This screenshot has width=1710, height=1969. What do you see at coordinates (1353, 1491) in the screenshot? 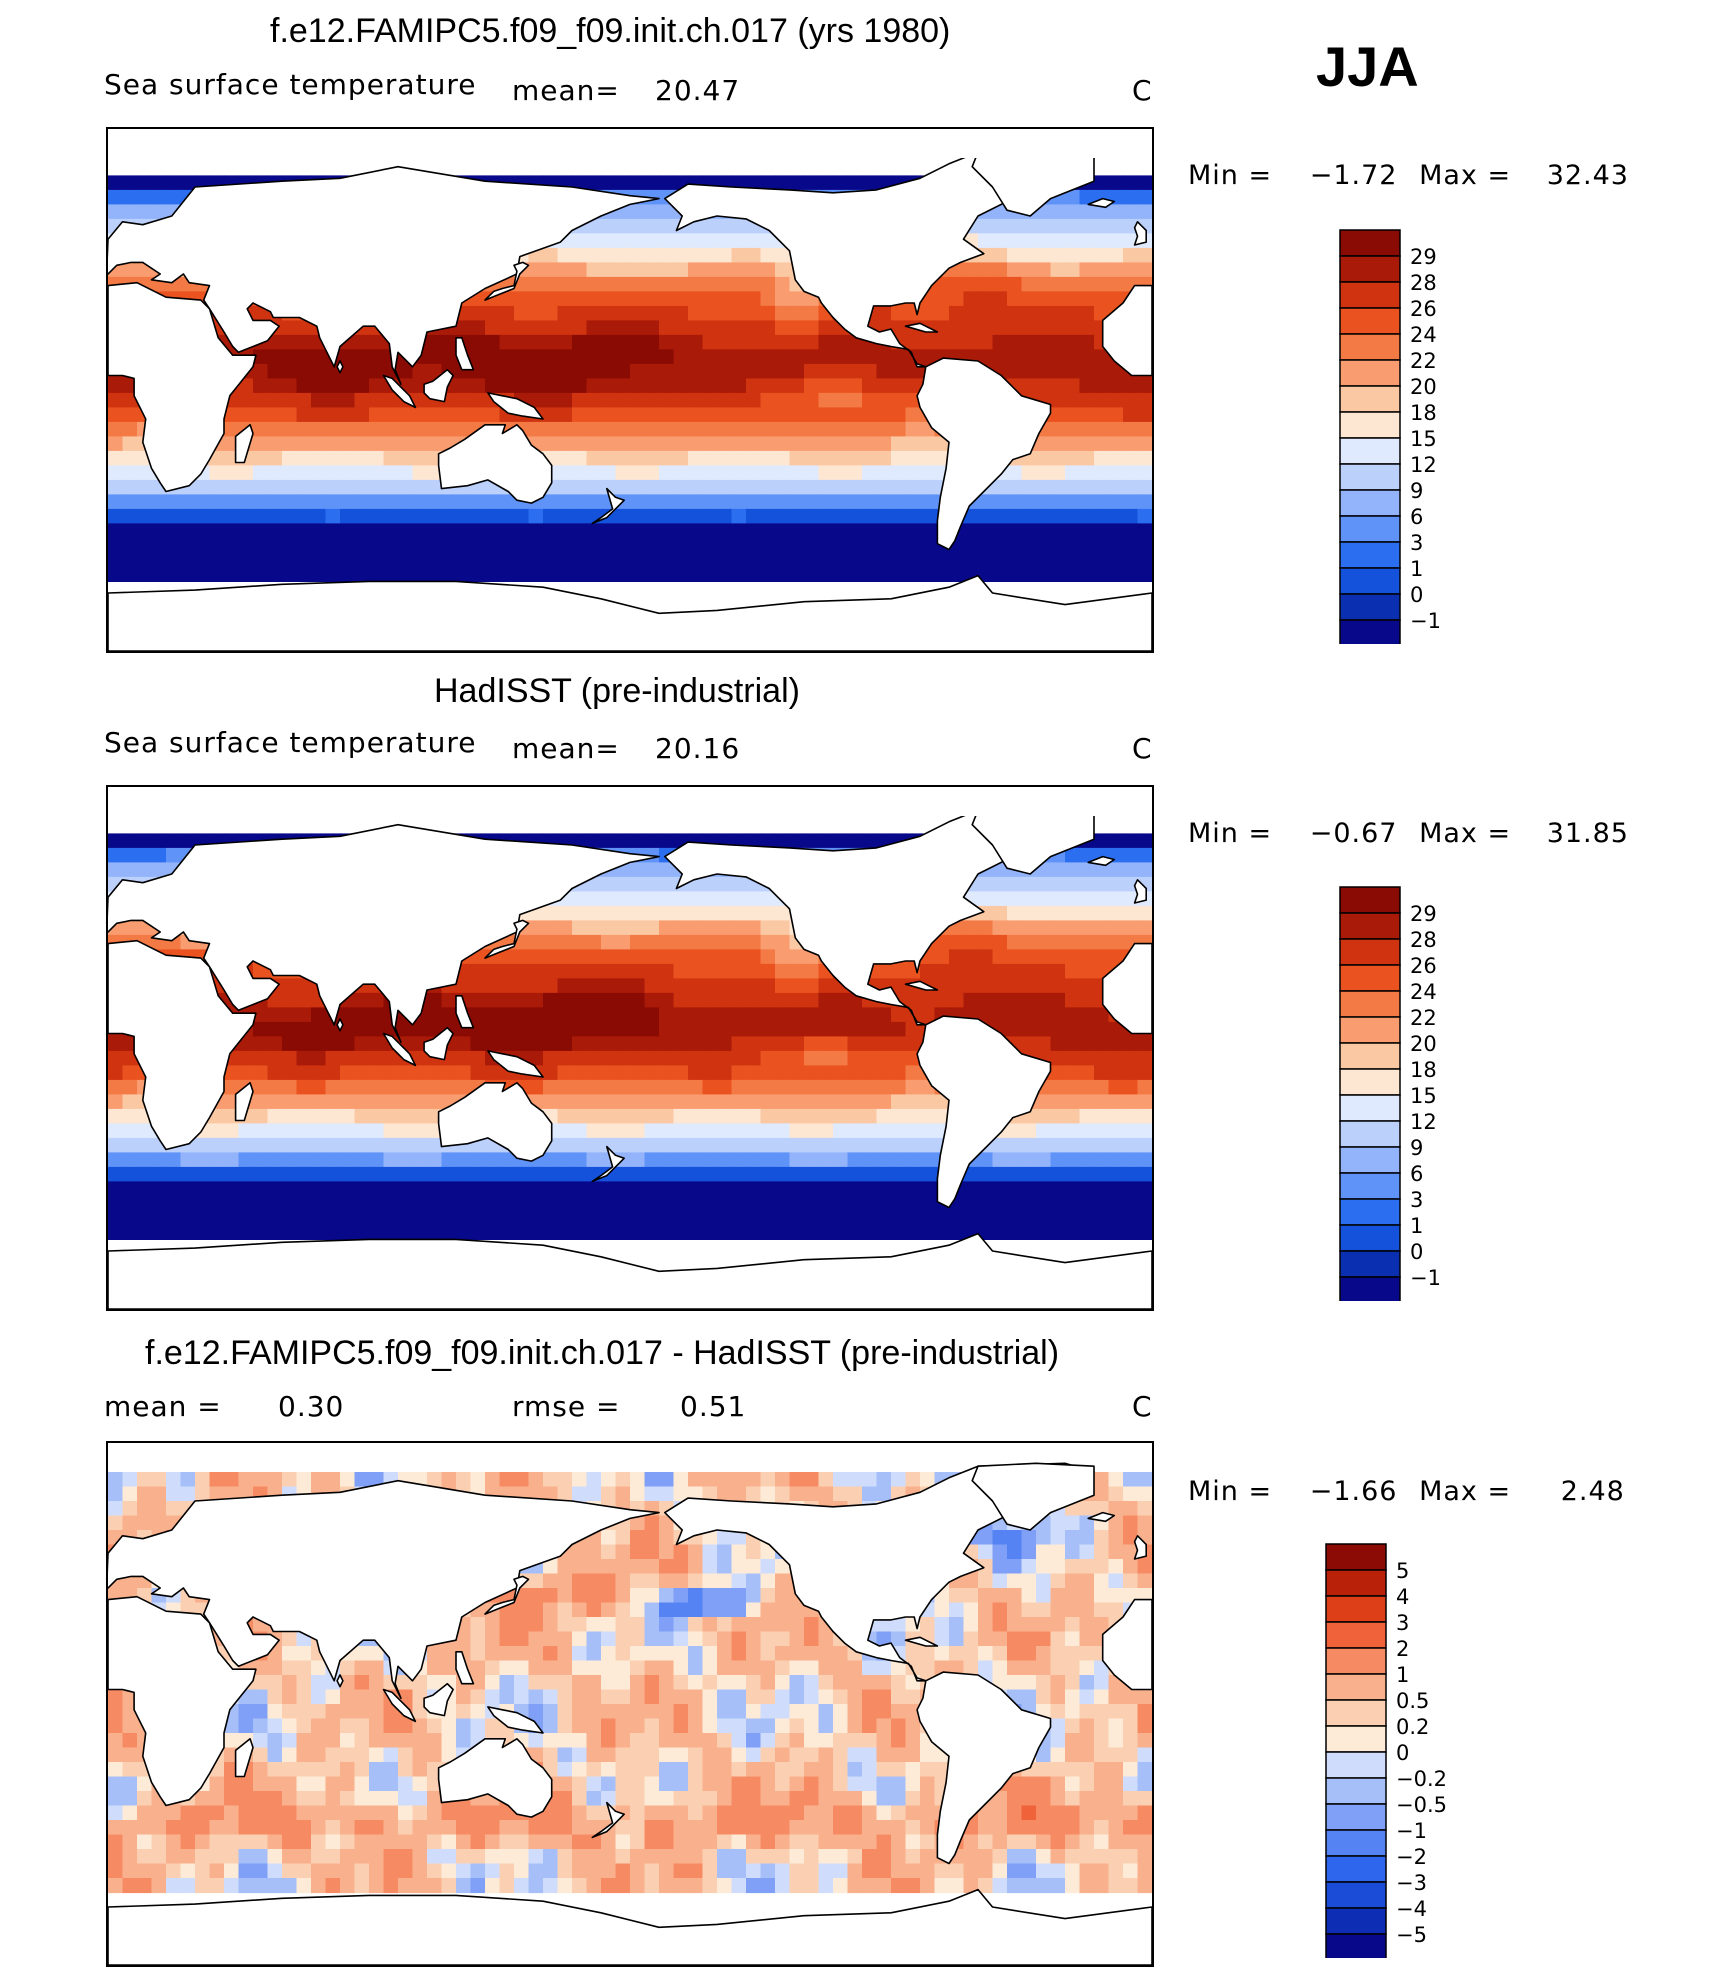
I see `panel3-min-value: −1.66` at bounding box center [1353, 1491].